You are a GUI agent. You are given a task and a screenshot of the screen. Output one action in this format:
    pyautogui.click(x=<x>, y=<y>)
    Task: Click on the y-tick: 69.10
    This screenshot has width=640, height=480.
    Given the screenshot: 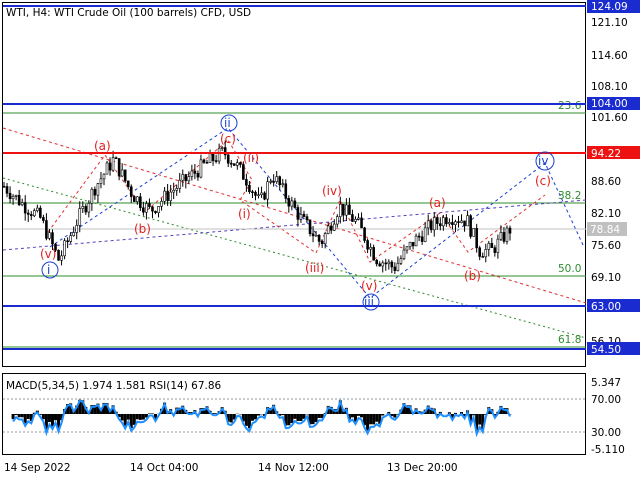 What is the action you would take?
    pyautogui.click(x=606, y=278)
    